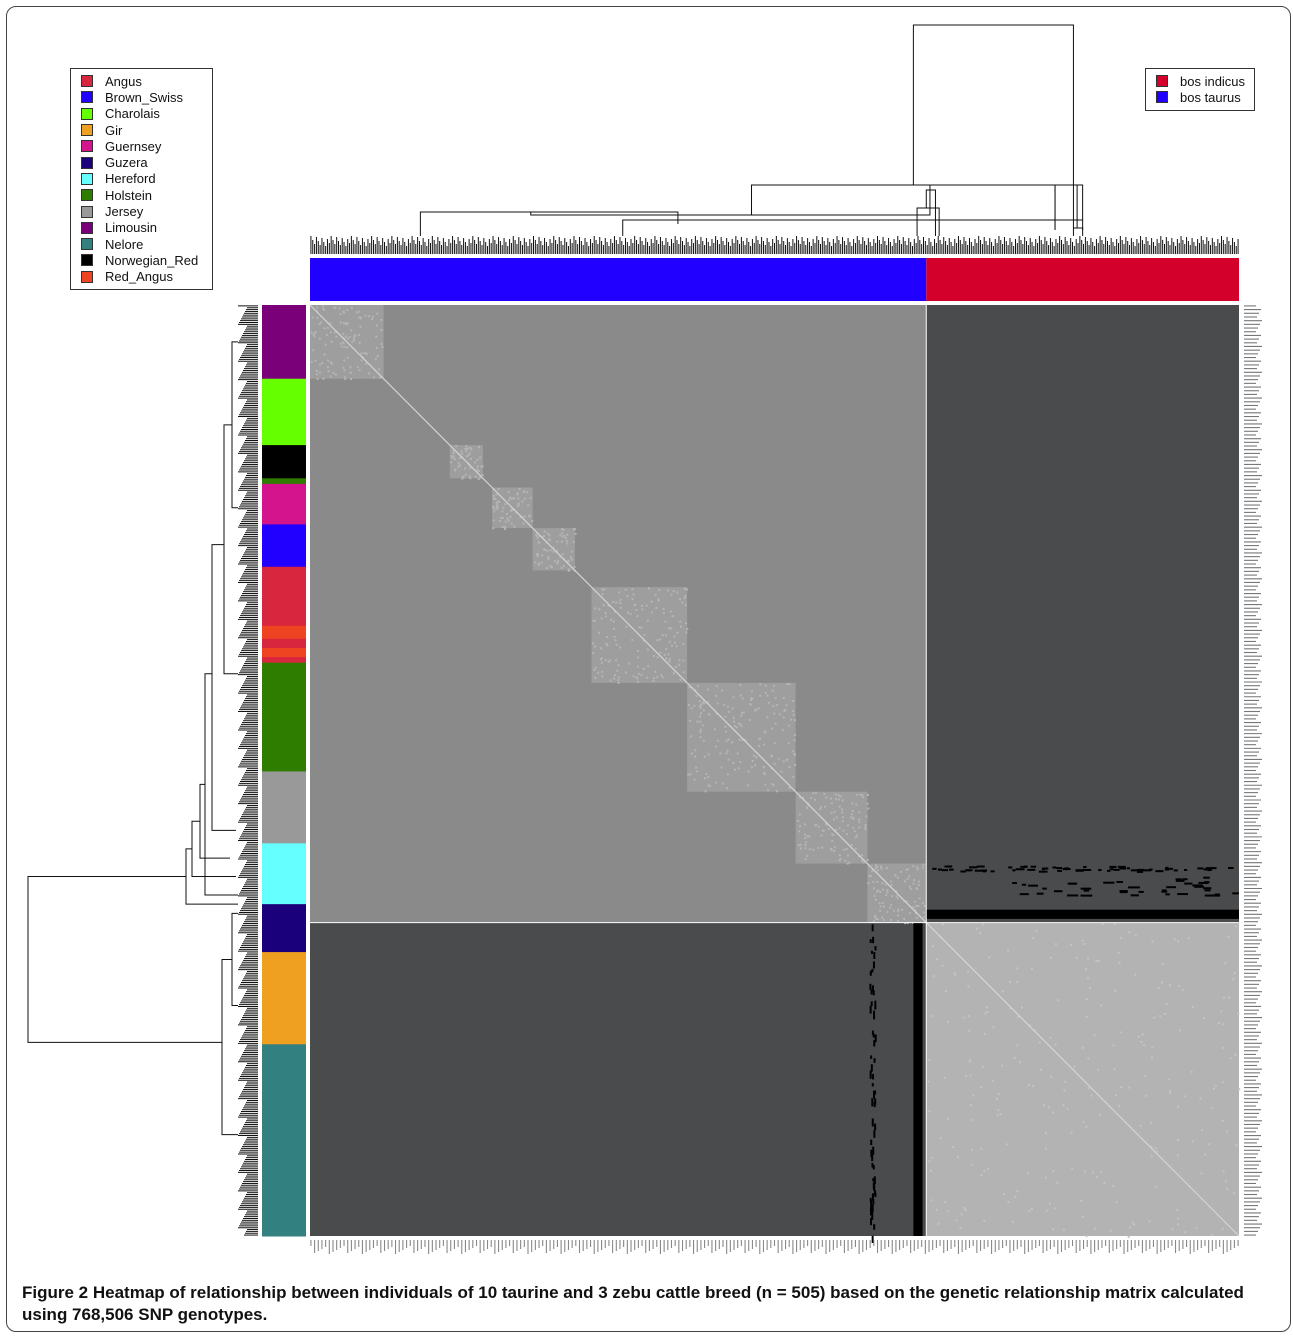 This screenshot has width=1293, height=1338. I want to click on row-labels, so click(1253, 770).